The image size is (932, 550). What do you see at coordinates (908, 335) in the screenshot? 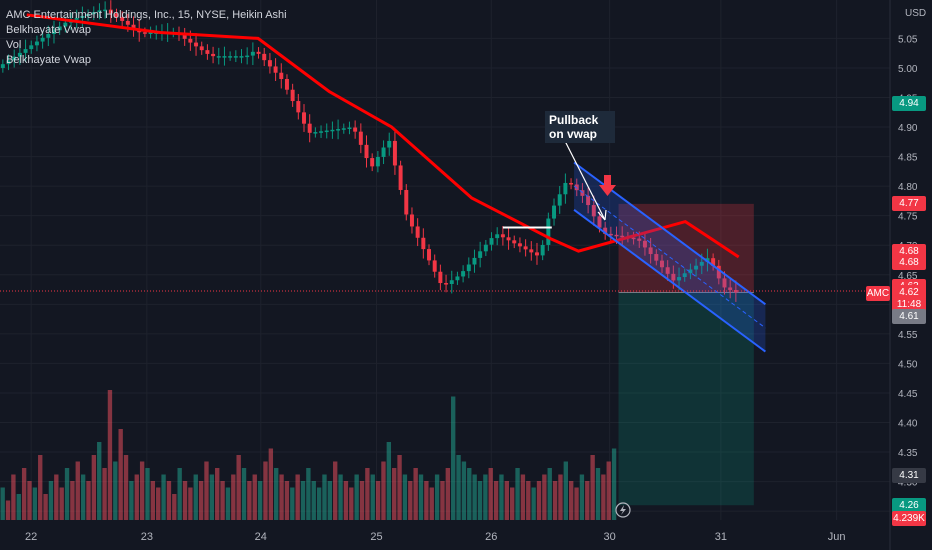
I see `y-tick-label: 4.55` at bounding box center [908, 335].